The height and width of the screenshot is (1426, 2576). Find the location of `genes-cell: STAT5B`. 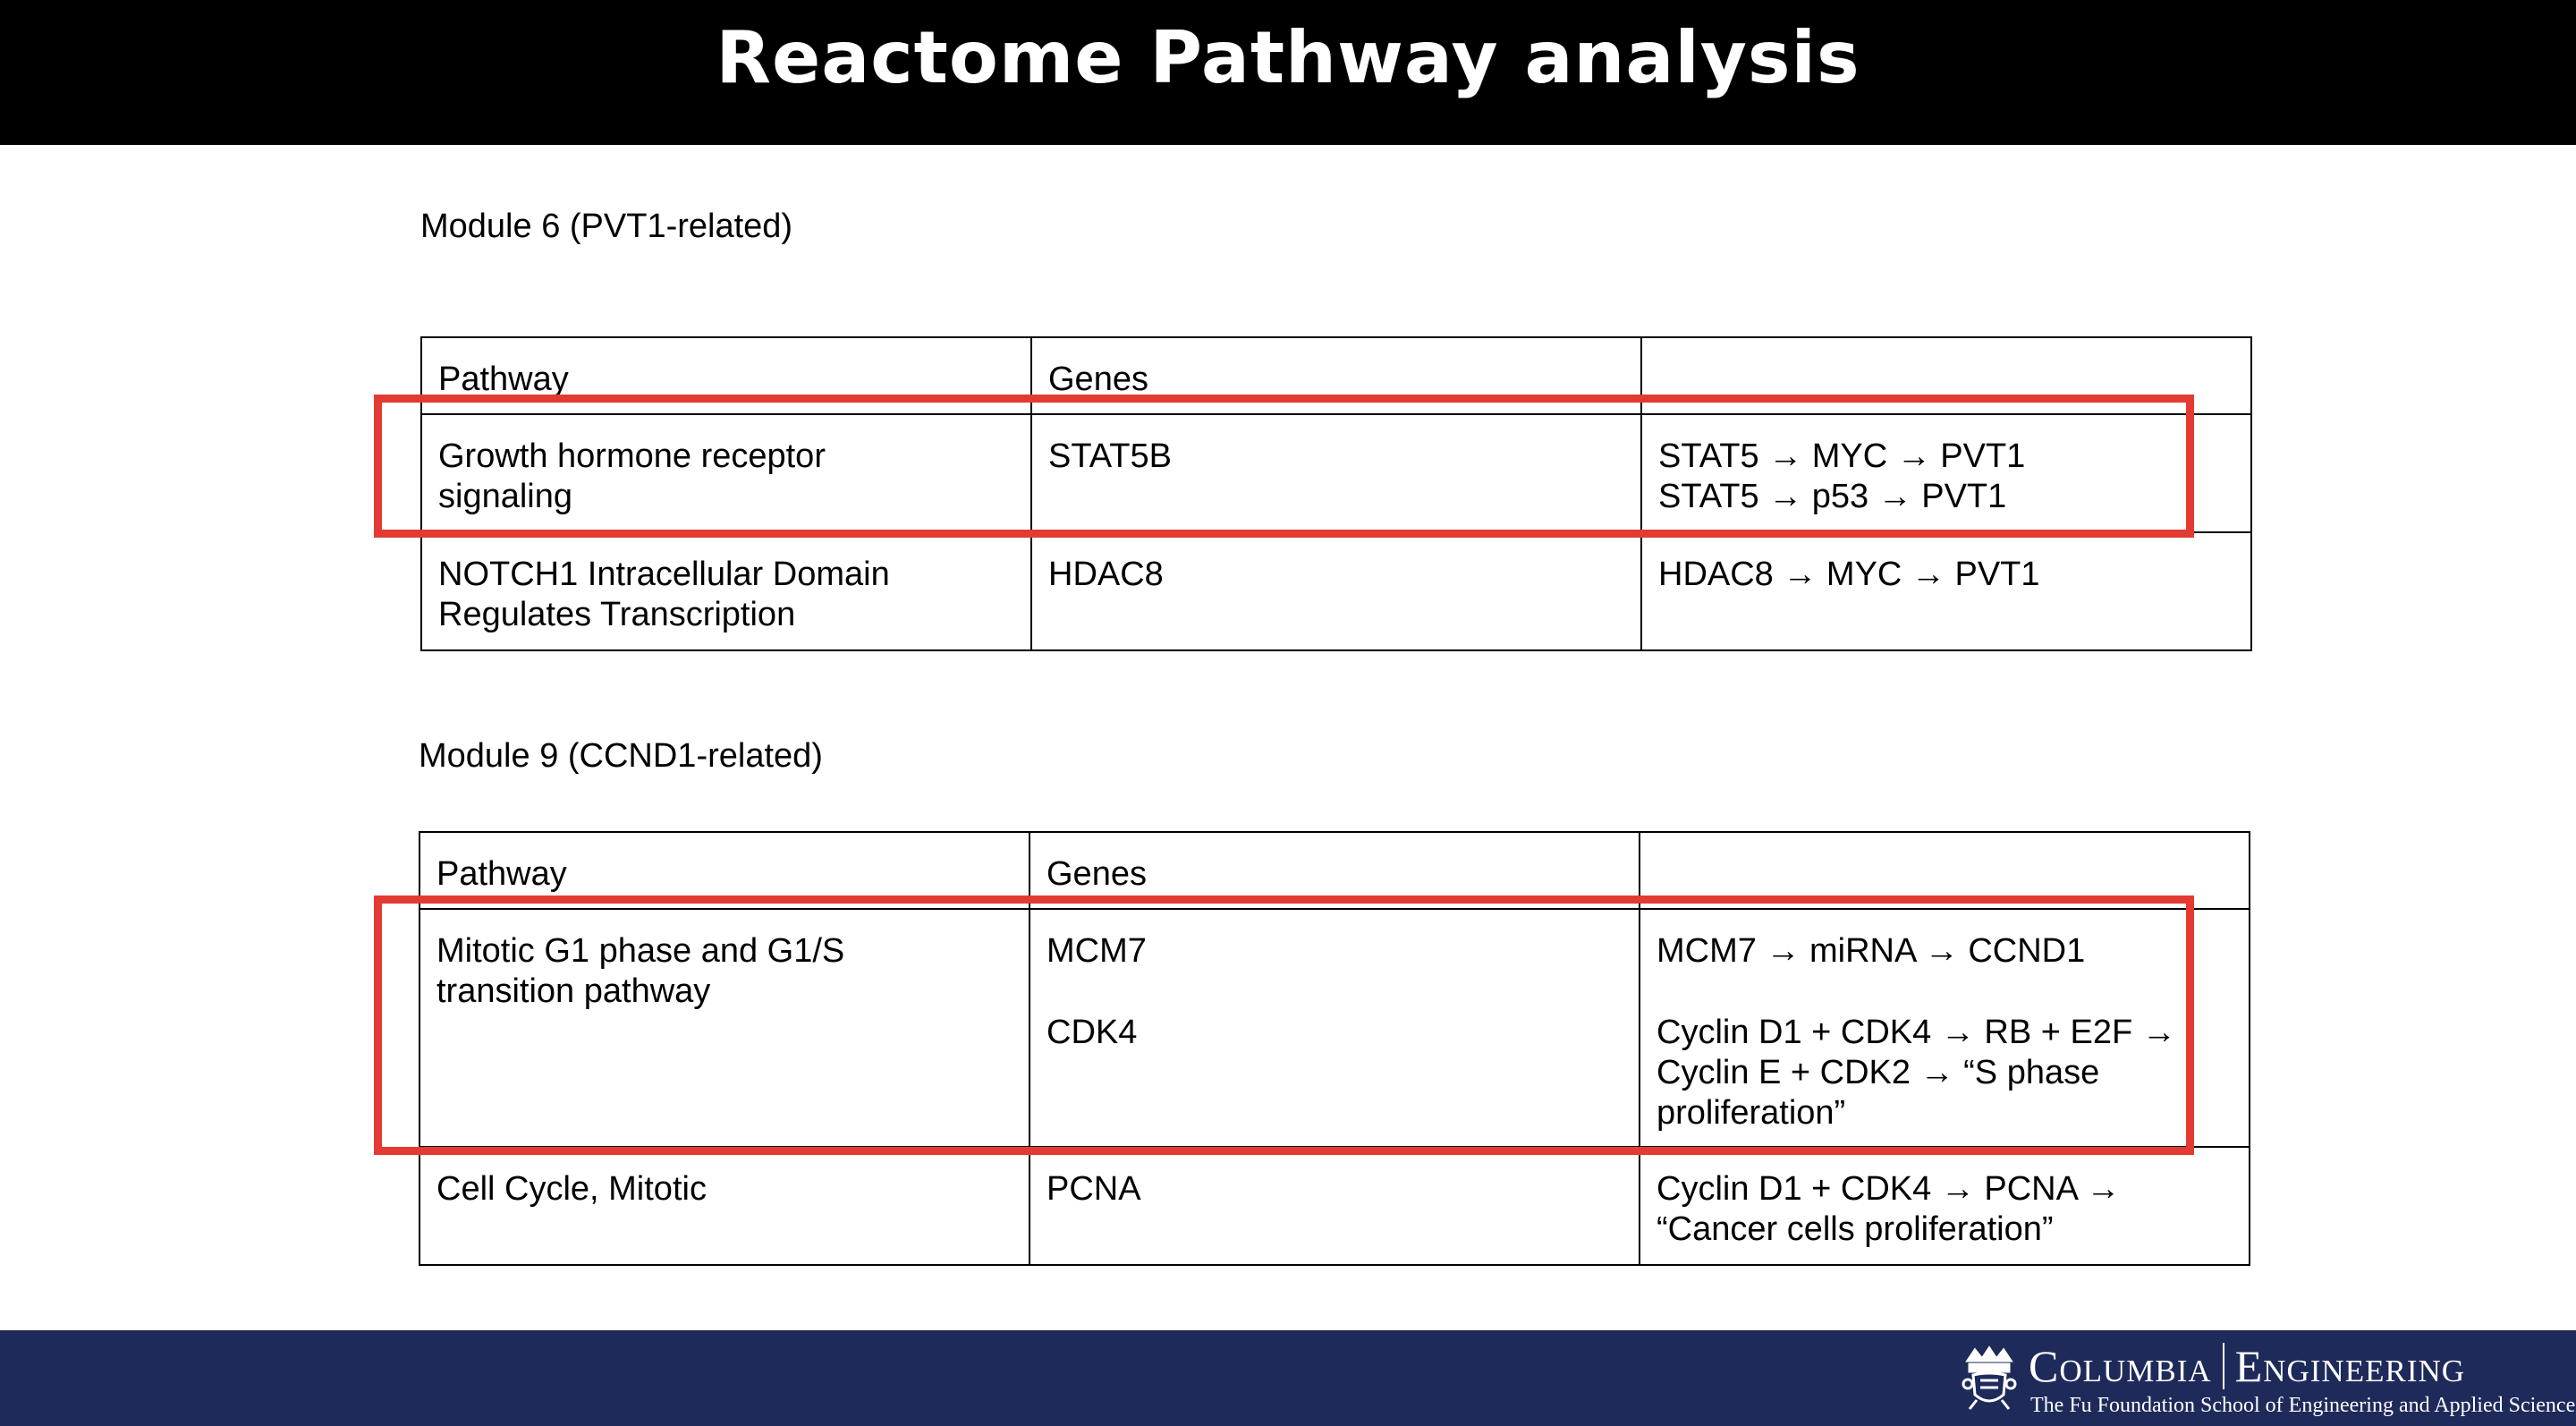

genes-cell: STAT5B is located at coordinates (1336, 473).